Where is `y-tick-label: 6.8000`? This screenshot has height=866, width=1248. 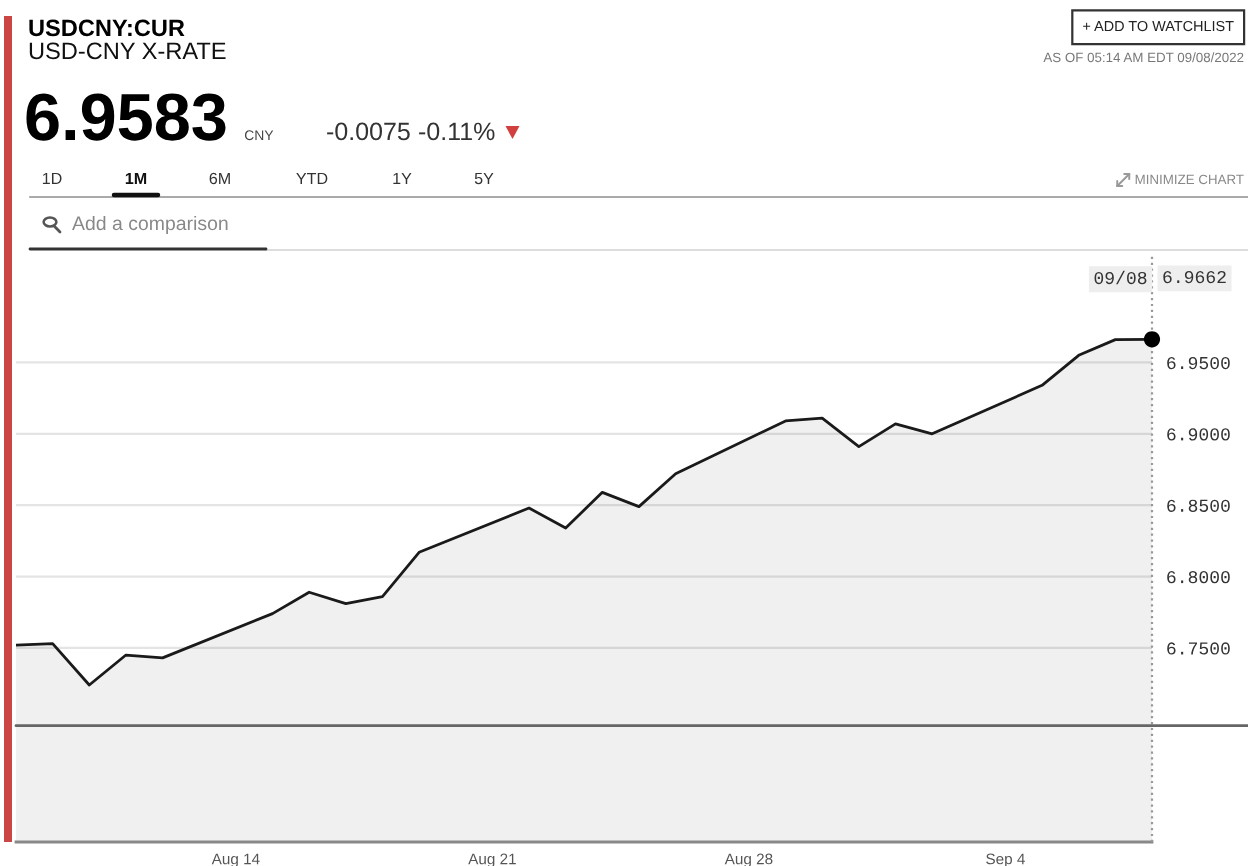 y-tick-label: 6.8000 is located at coordinates (1198, 577).